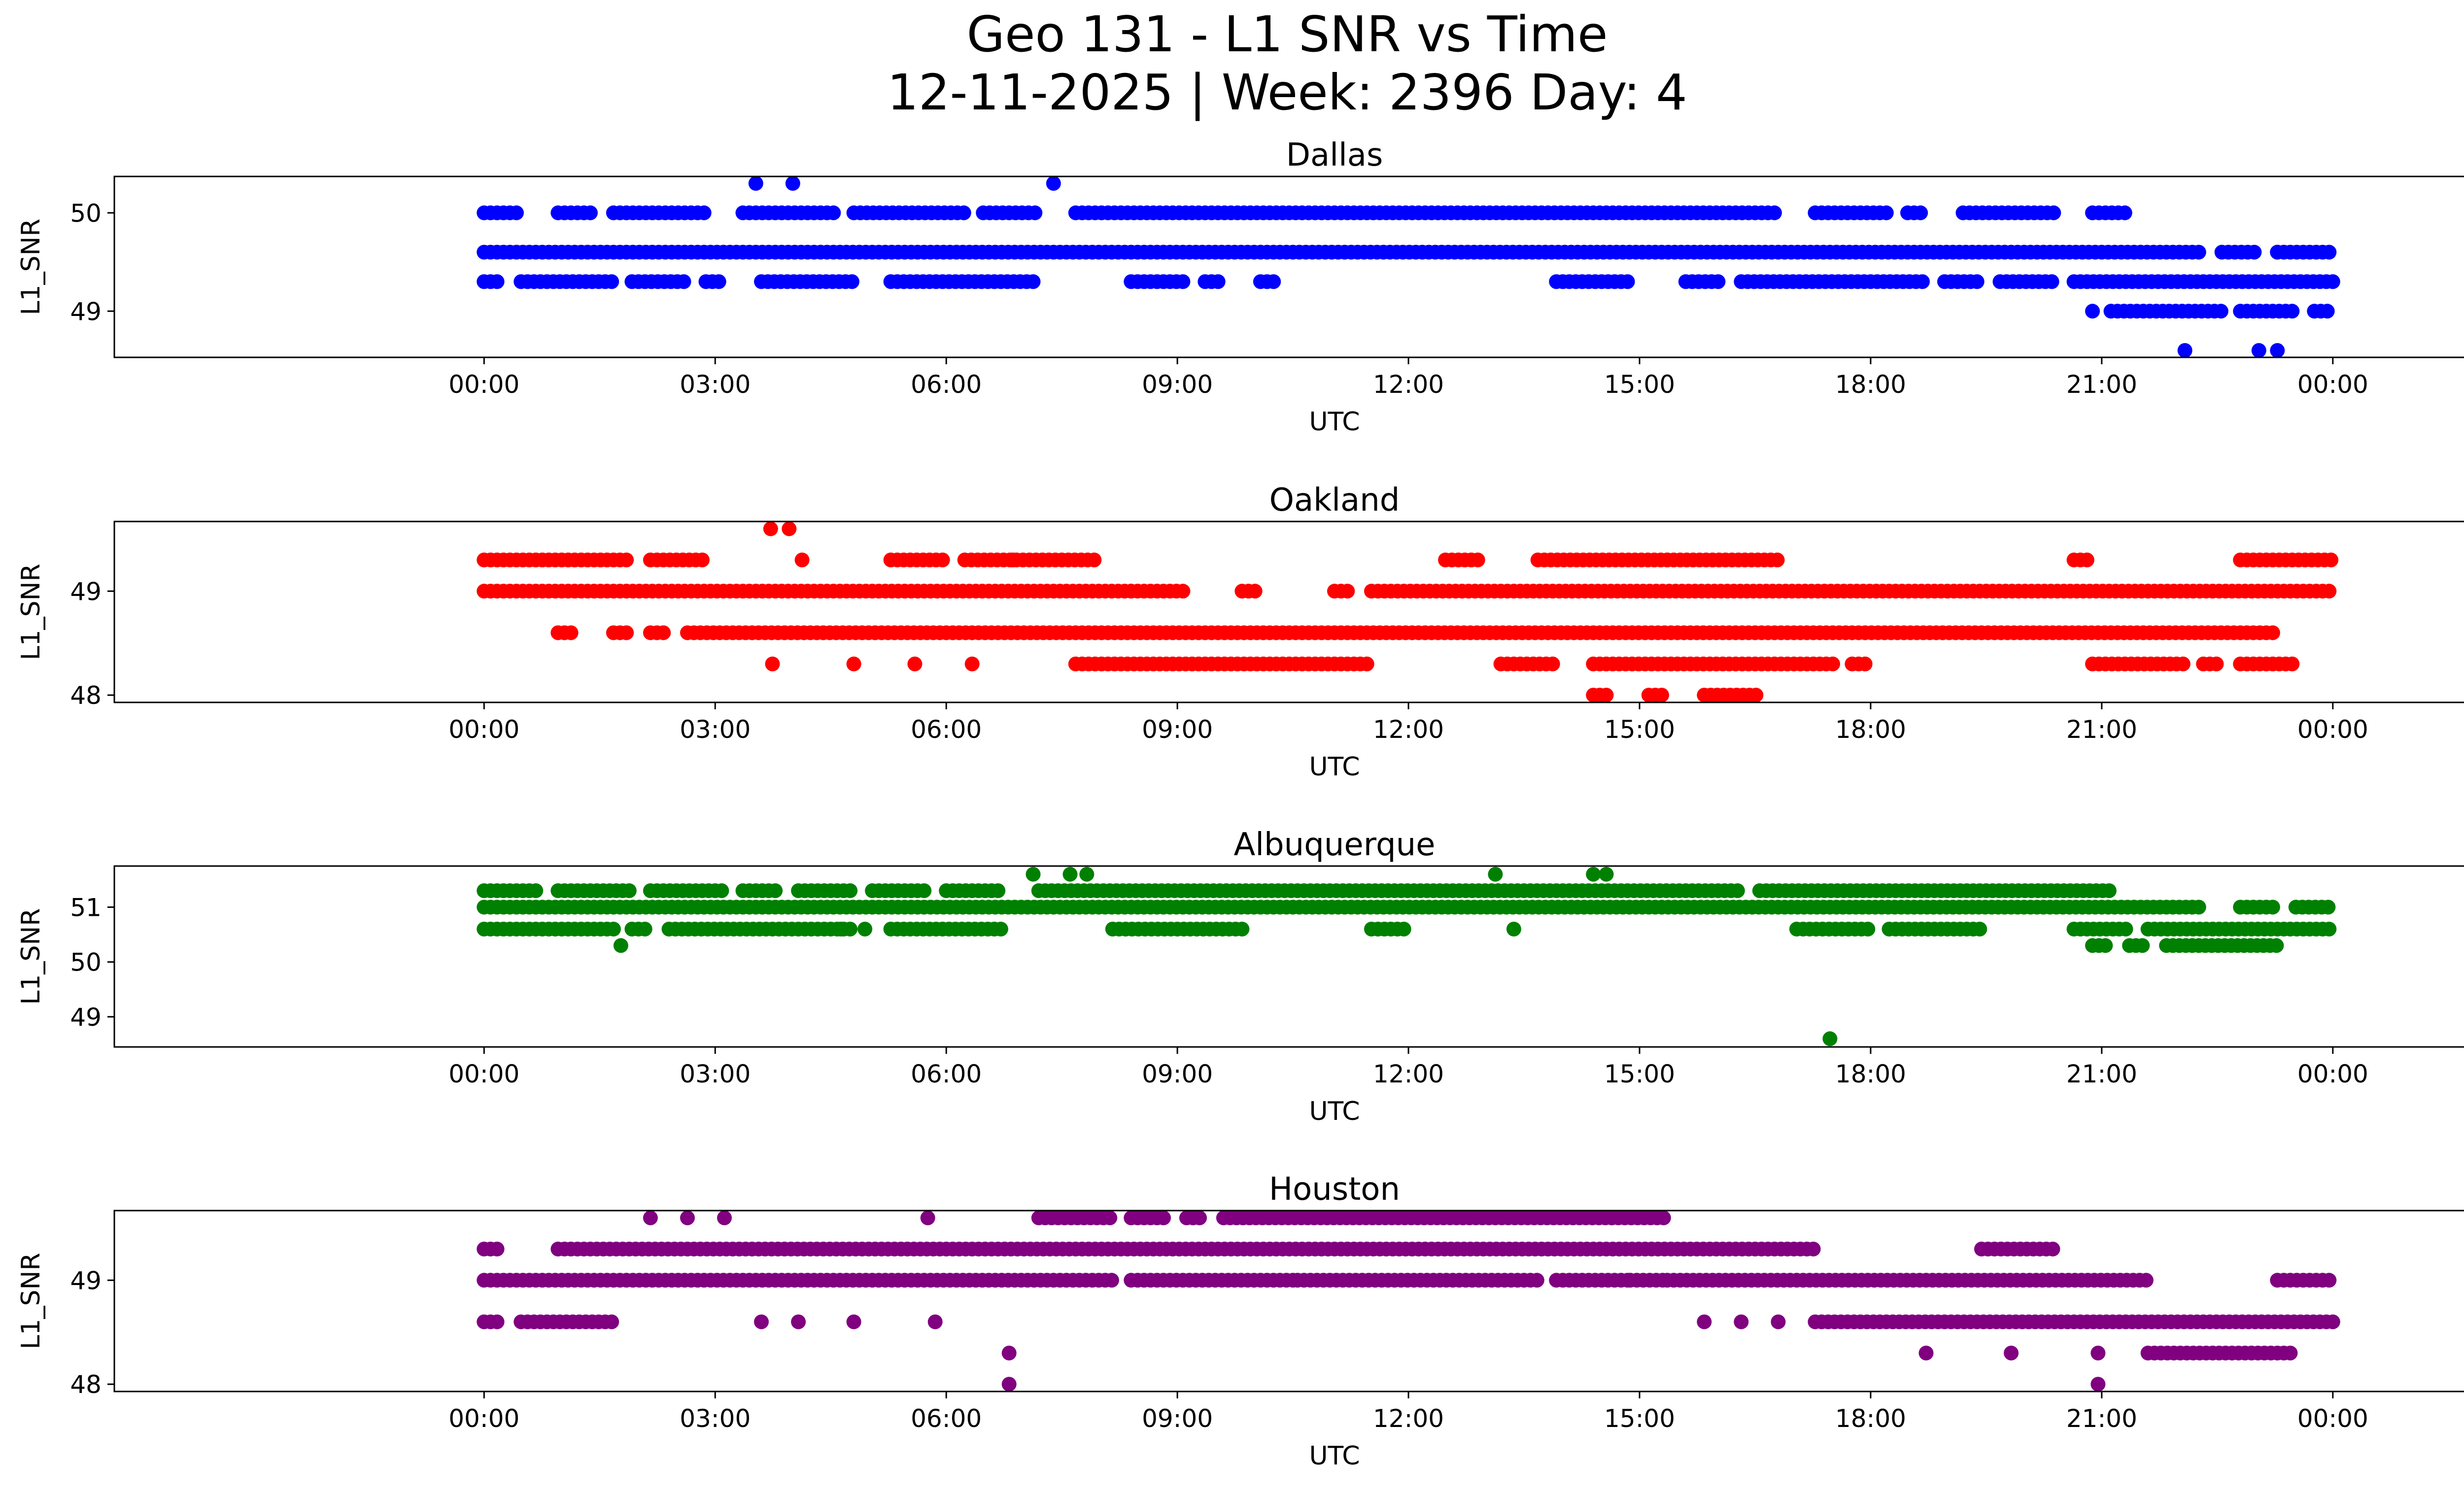 The width and height of the screenshot is (2464, 1495). I want to click on x-tick-label: 15:00, so click(1639, 729).